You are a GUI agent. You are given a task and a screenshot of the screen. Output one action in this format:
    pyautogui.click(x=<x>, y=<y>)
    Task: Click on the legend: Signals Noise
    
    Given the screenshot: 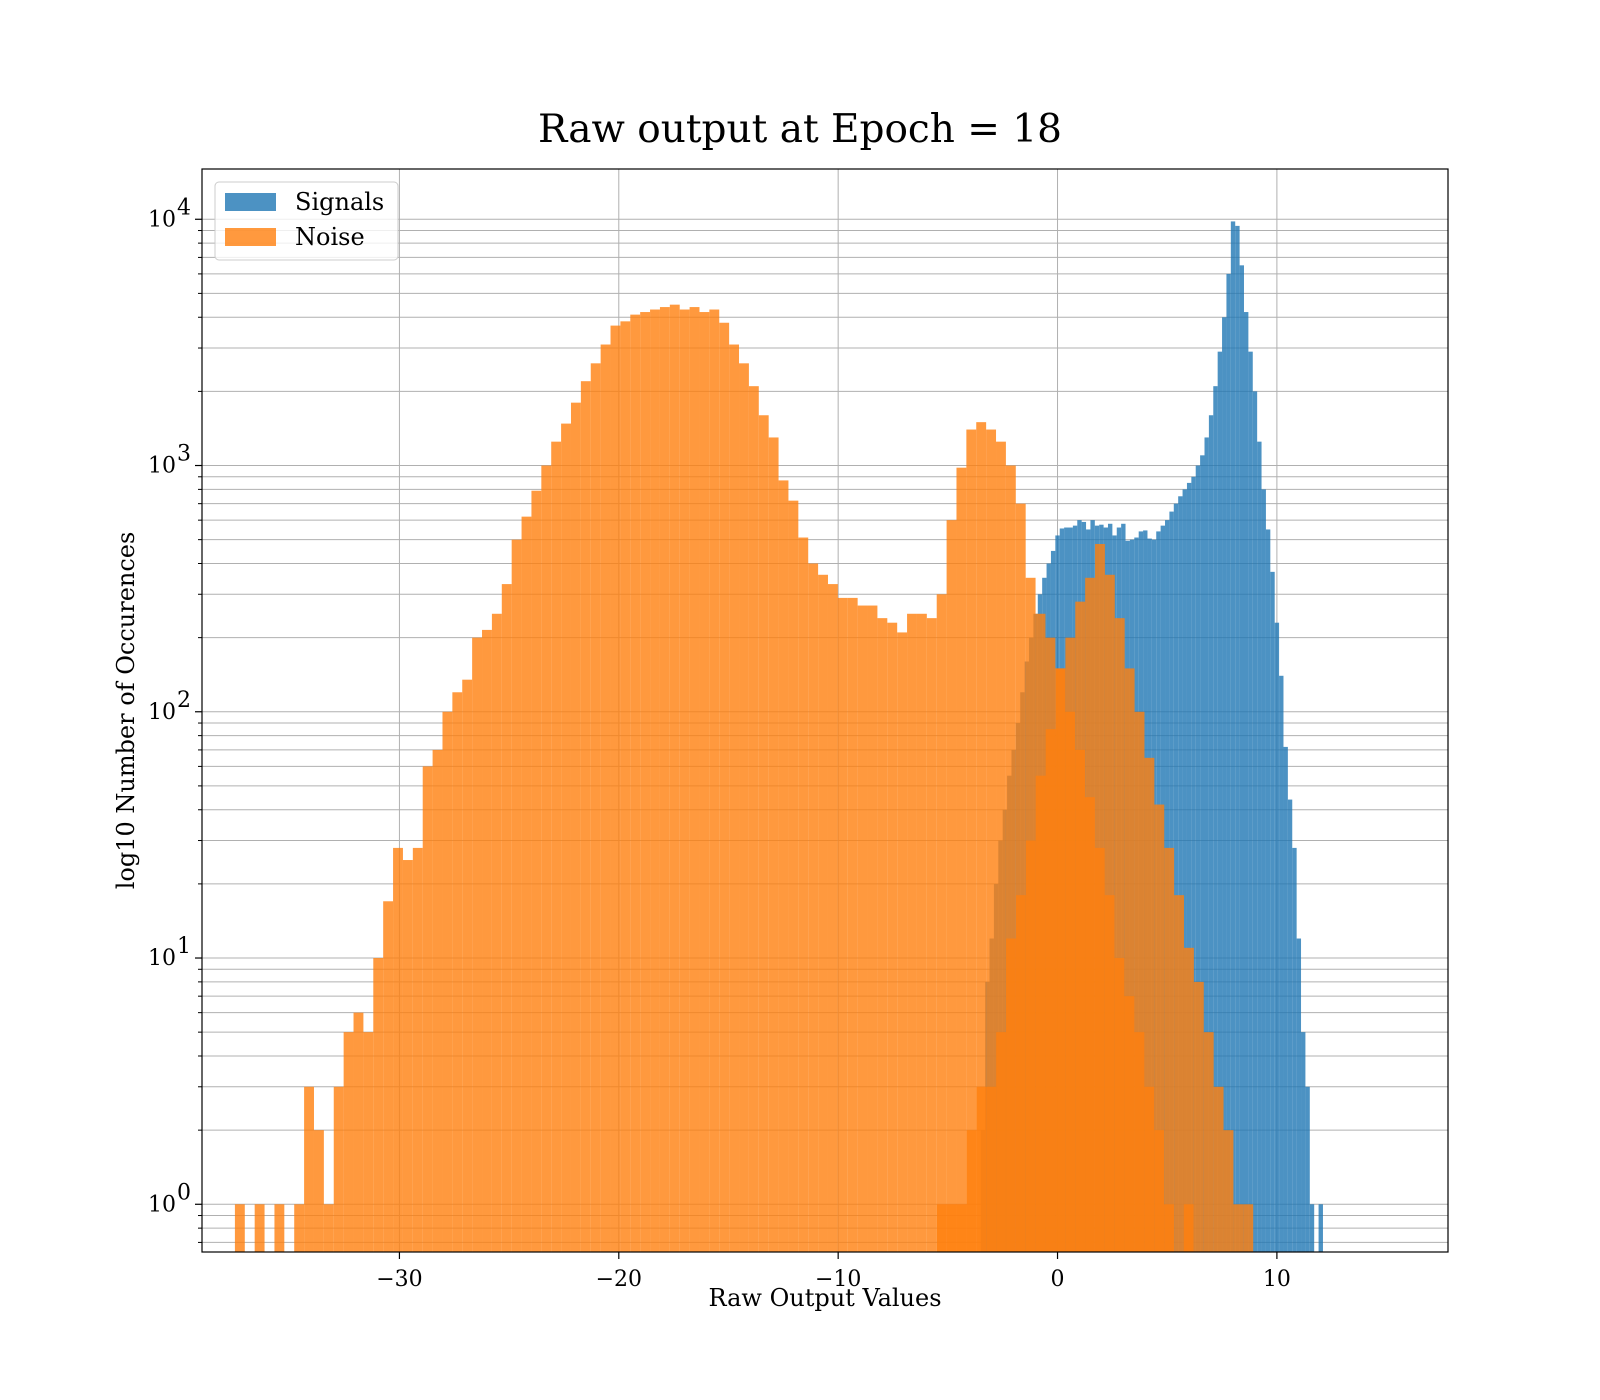 What is the action you would take?
    pyautogui.click(x=306, y=221)
    